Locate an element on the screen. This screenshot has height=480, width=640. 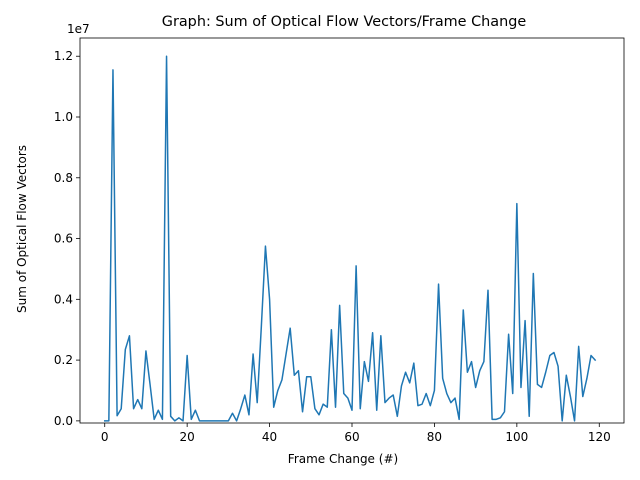
x-tick-label: 100 is located at coordinates (516, 437).